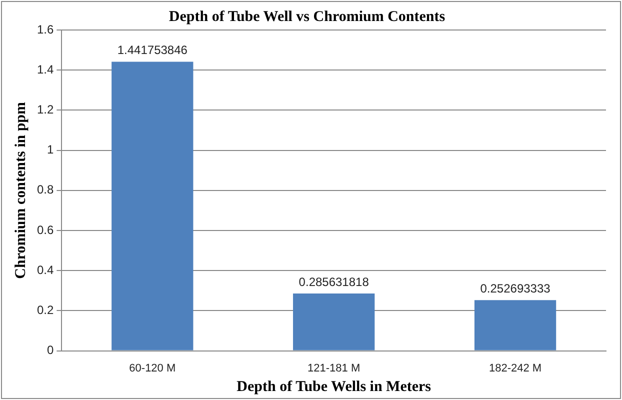  What do you see at coordinates (45, 29) in the screenshot?
I see `y-tick-label: 1.6` at bounding box center [45, 29].